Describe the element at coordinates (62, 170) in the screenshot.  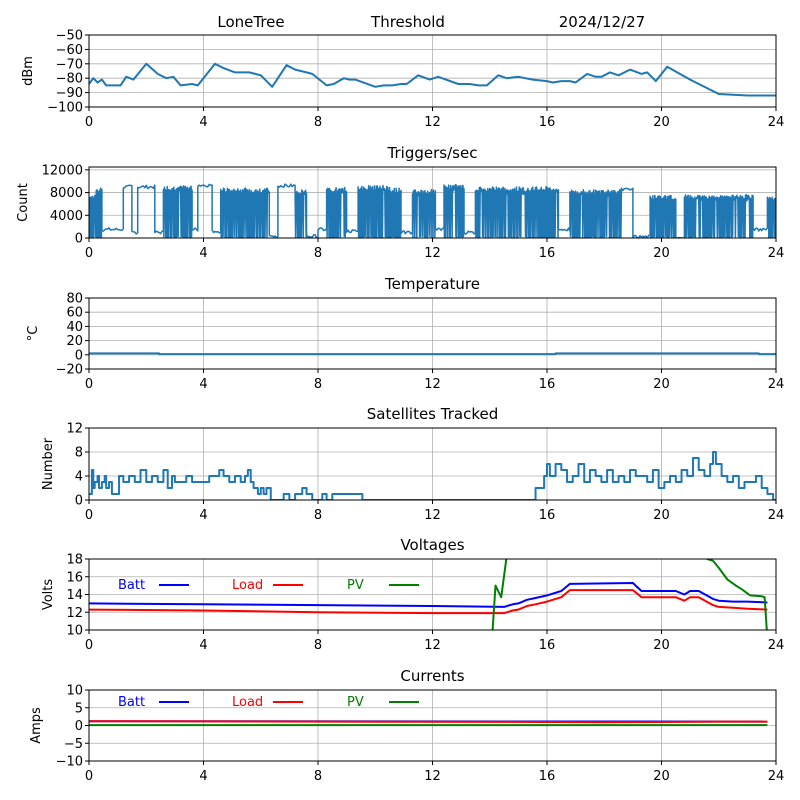
I see `y-tick-label: 12000` at that location.